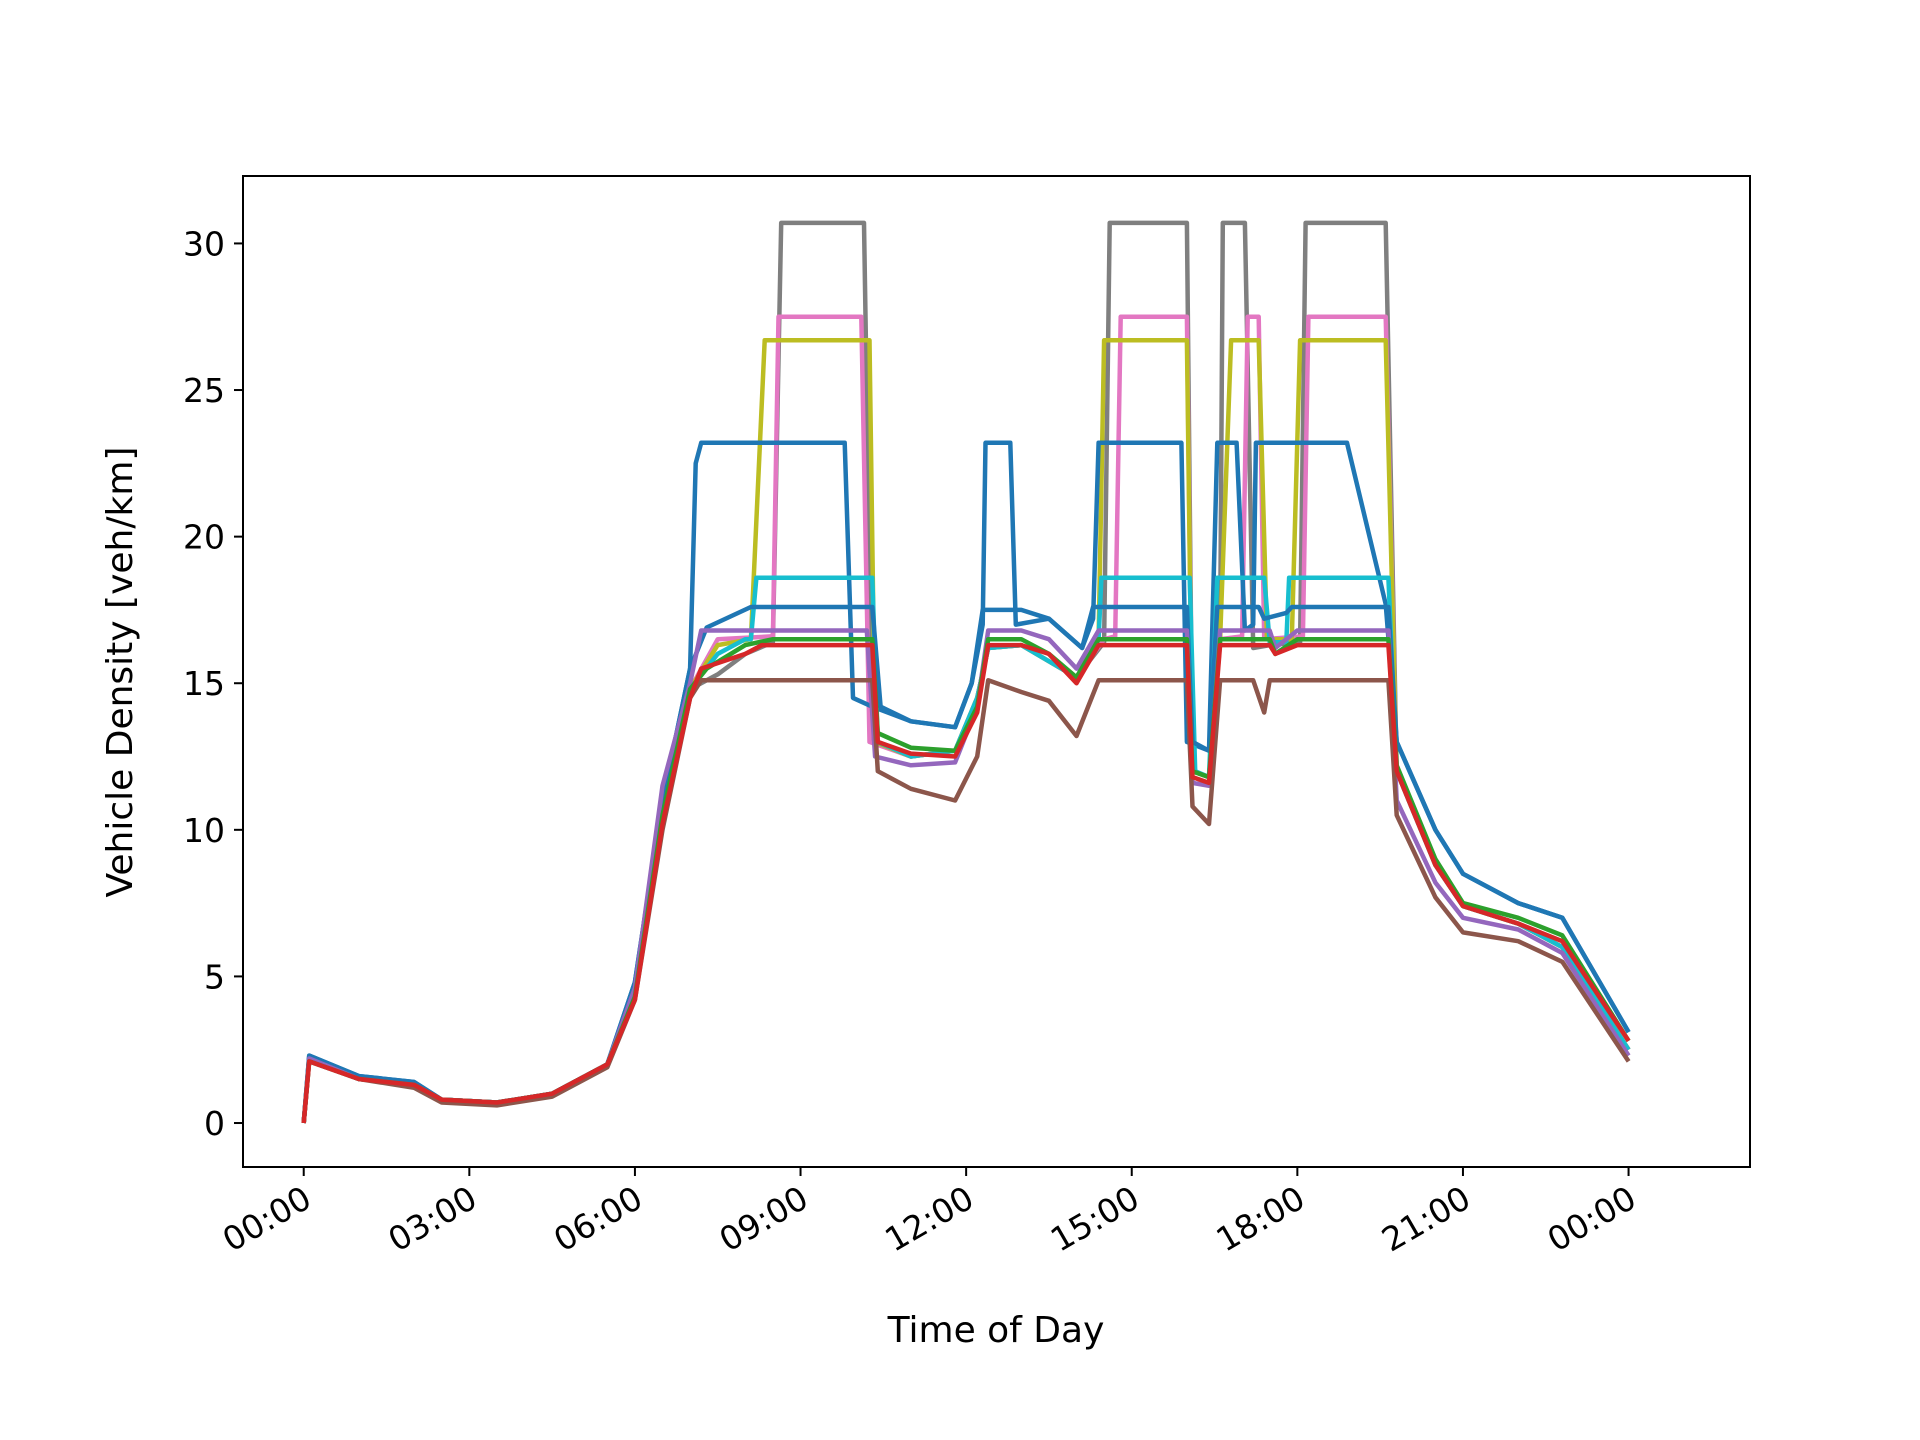 The height and width of the screenshot is (1440, 1920). Describe the element at coordinates (996, 1330) in the screenshot. I see `x-axis-label: Time of Day` at that location.